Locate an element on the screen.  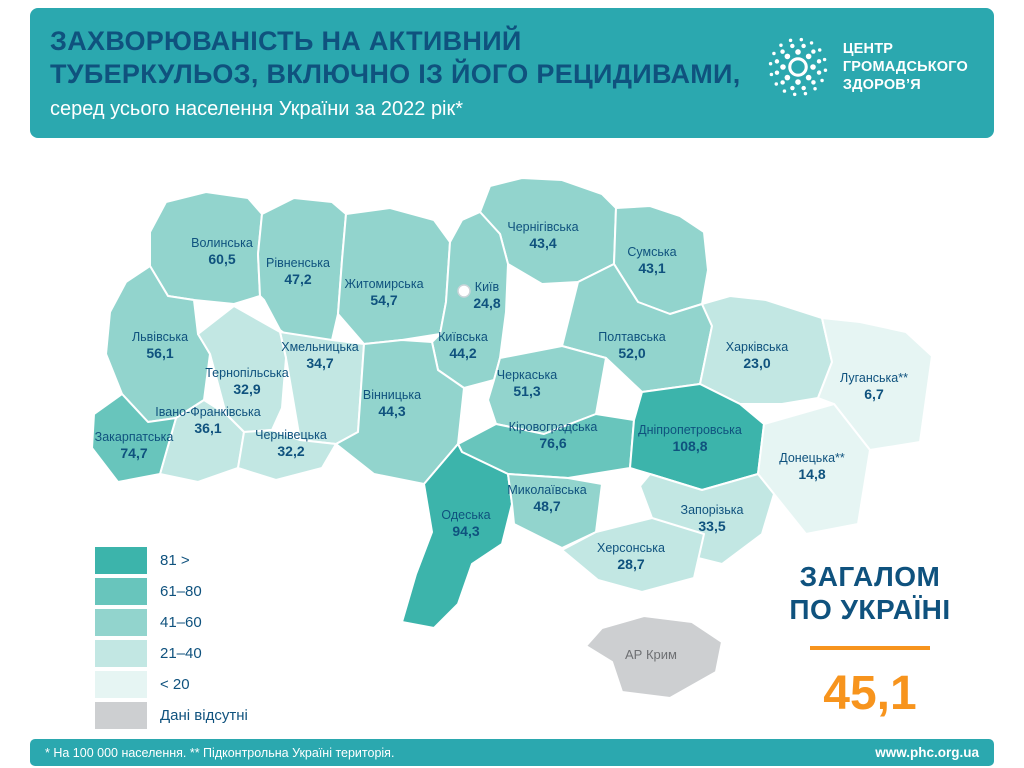
total-divider is located at coordinates (870, 648).